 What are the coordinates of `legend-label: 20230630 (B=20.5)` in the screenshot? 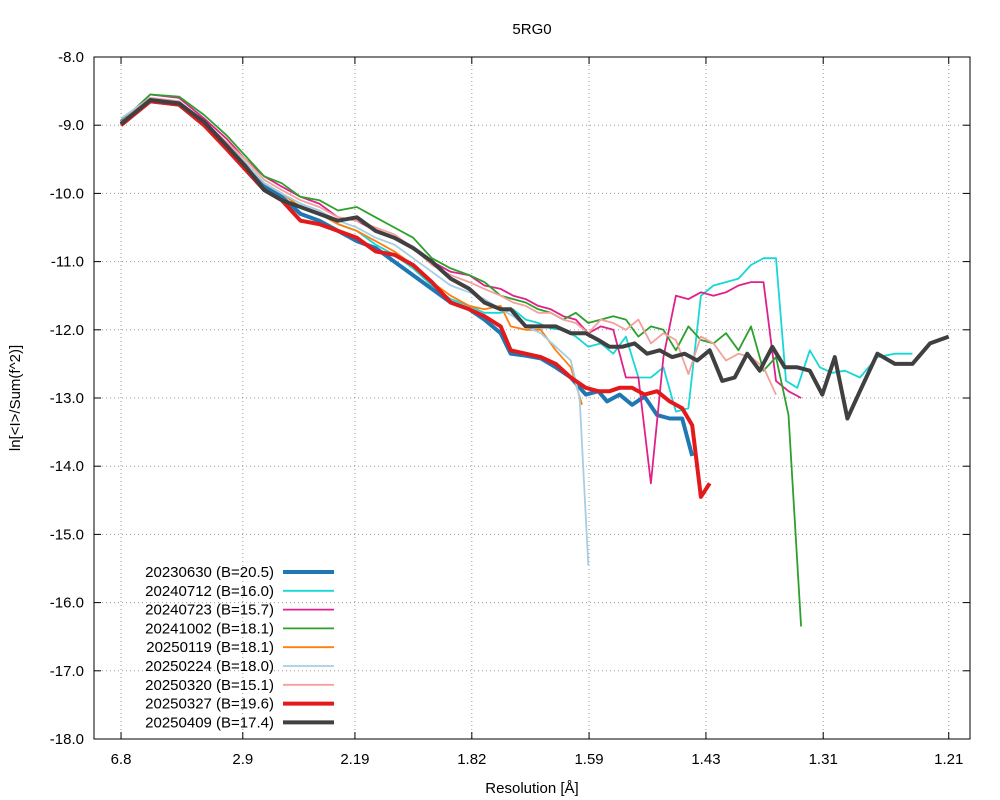 It's located at (209, 572).